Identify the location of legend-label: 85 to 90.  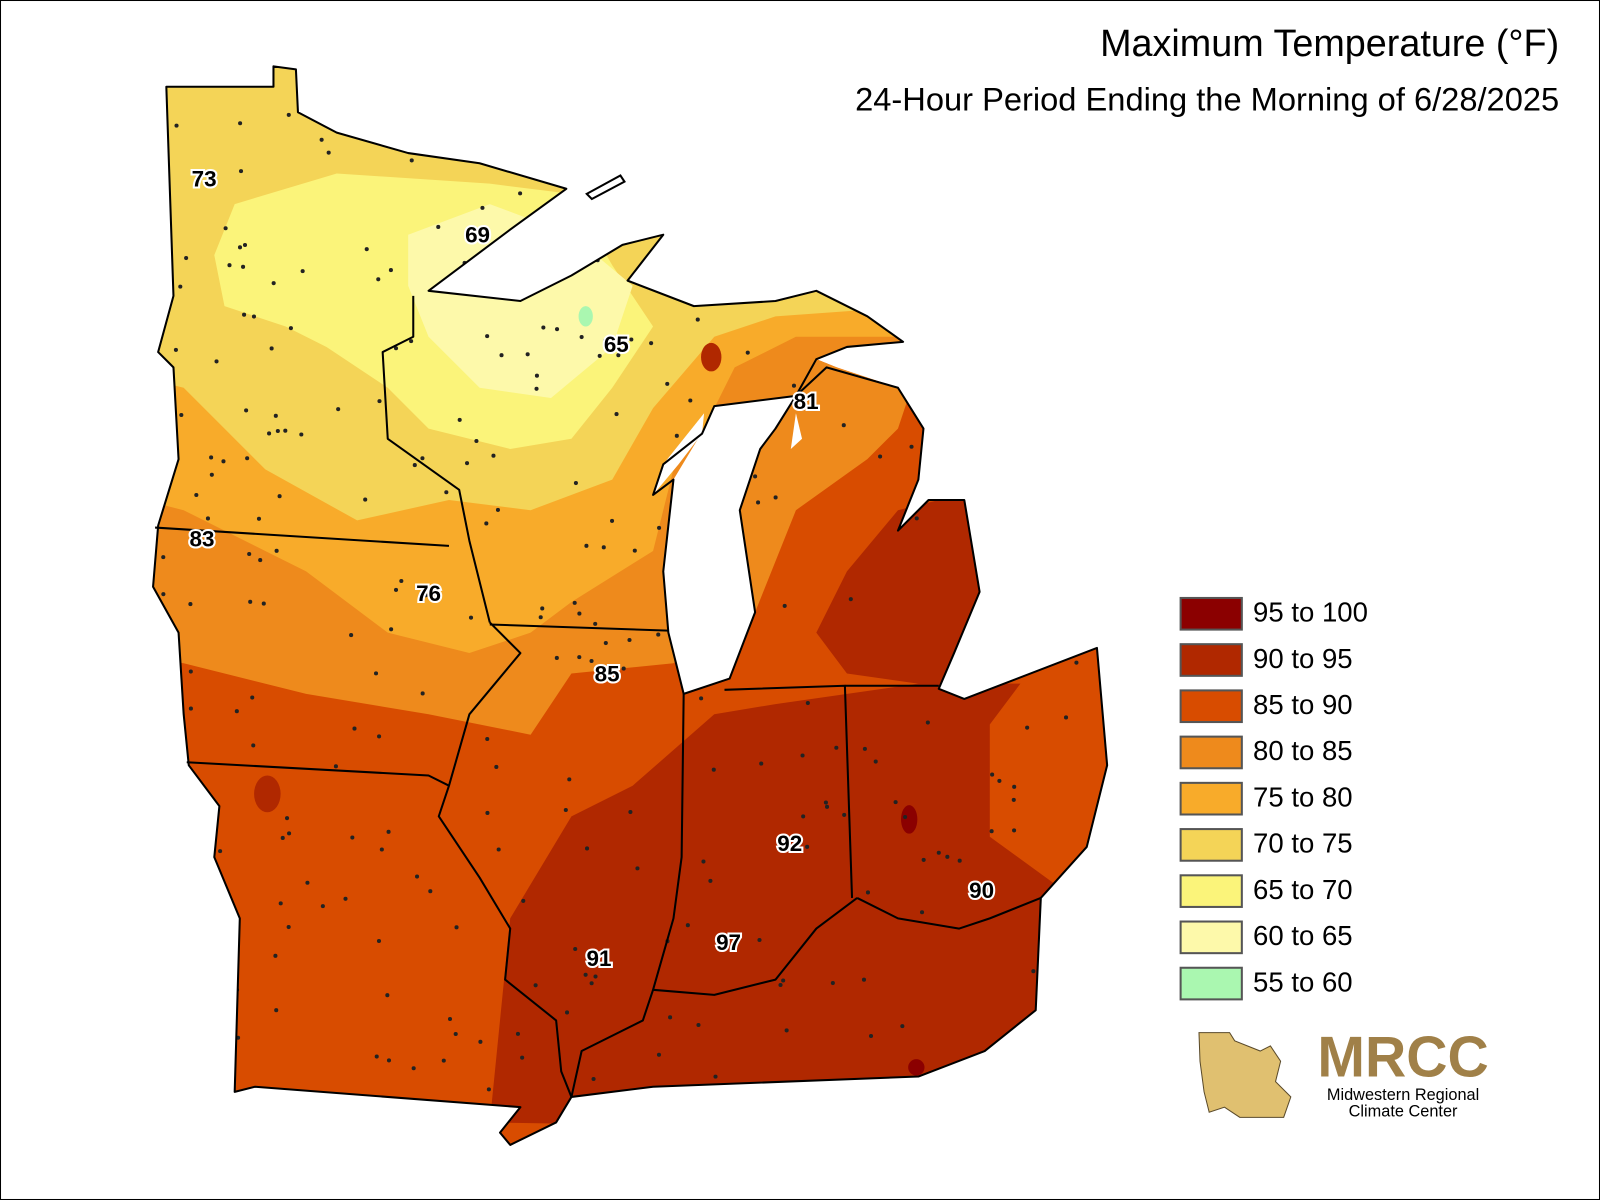
(1303, 704).